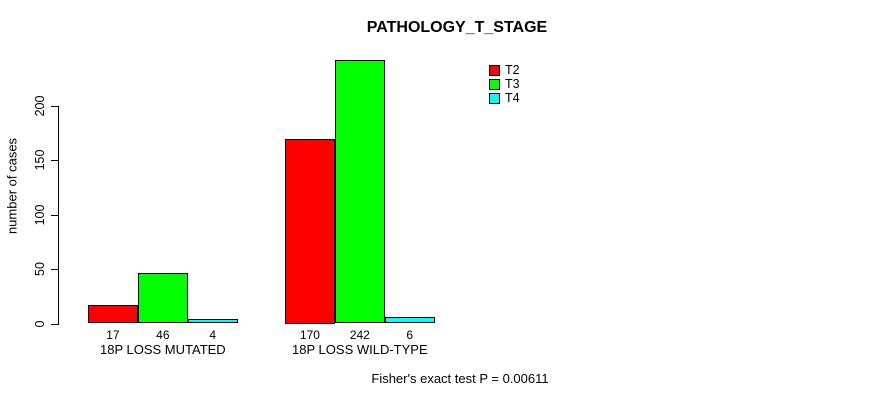 The width and height of the screenshot is (890, 400). Describe the element at coordinates (360, 349) in the screenshot. I see `category-label: 18P LOSS WILD-TYPE` at that location.